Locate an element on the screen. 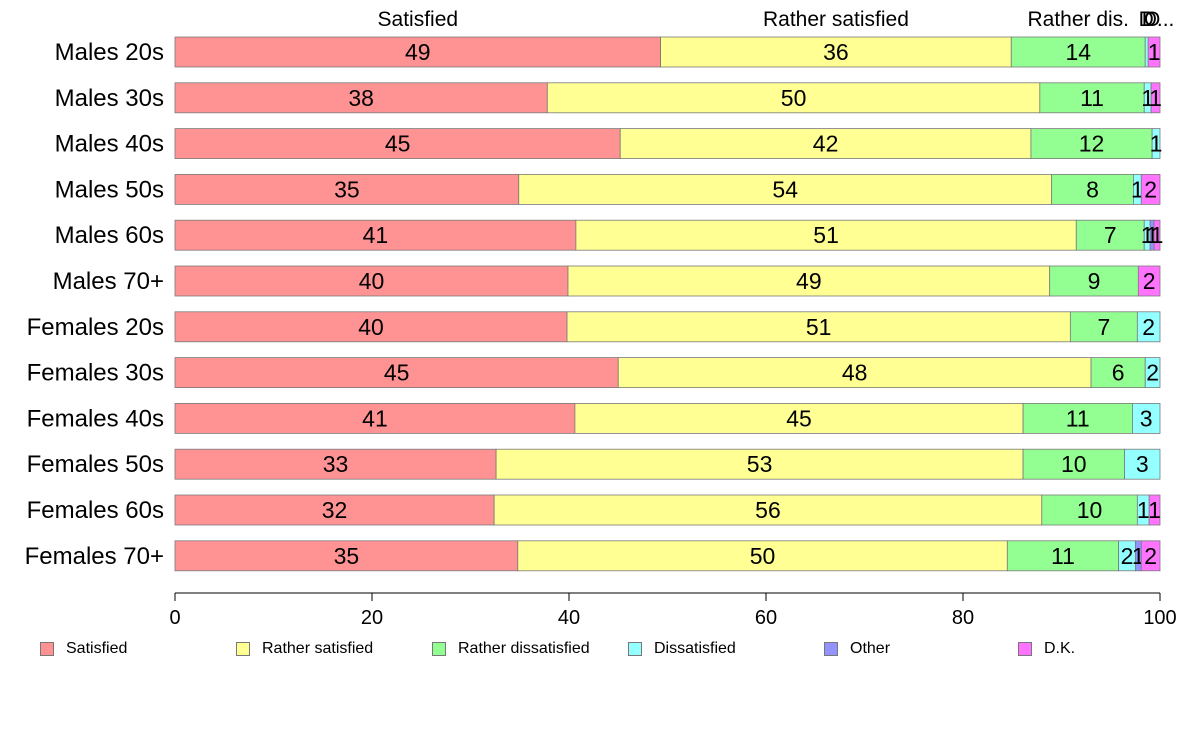 The image size is (1188, 736). bar-row: Males 50s 35 54 8 1 2 is located at coordinates (608, 189).